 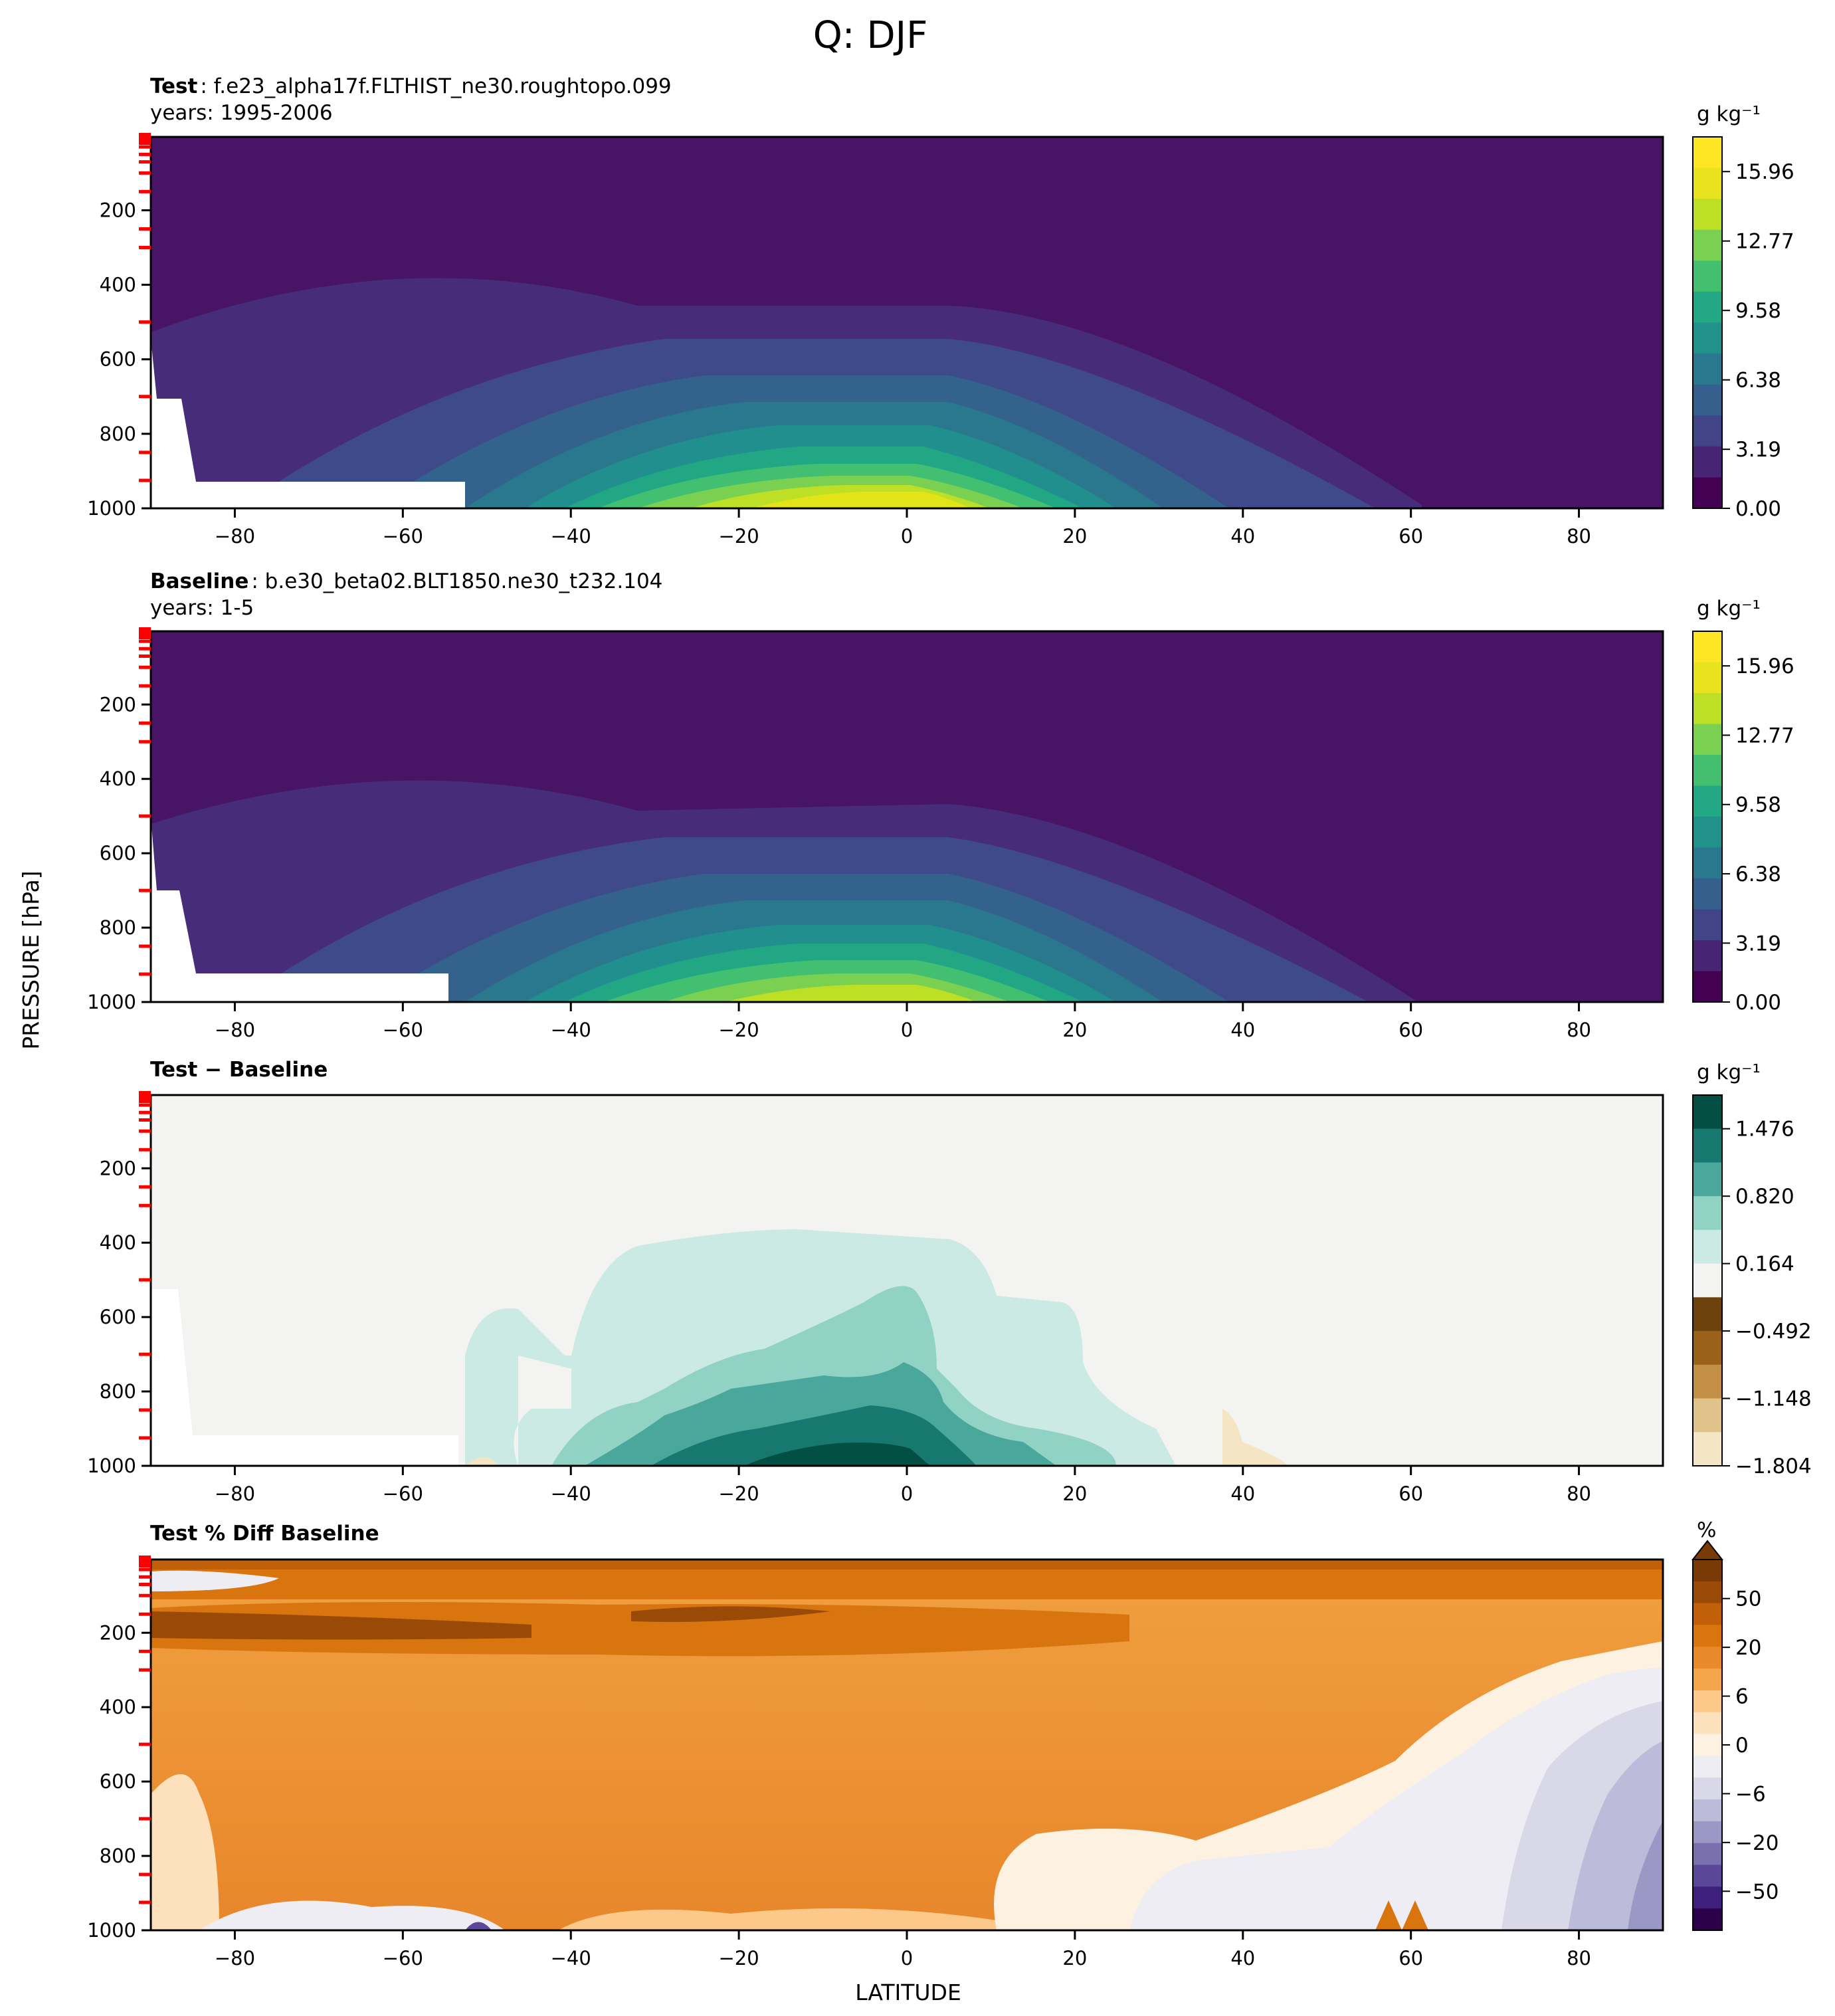 What do you see at coordinates (907, 1564) in the screenshot?
I see `contour-top-strip` at bounding box center [907, 1564].